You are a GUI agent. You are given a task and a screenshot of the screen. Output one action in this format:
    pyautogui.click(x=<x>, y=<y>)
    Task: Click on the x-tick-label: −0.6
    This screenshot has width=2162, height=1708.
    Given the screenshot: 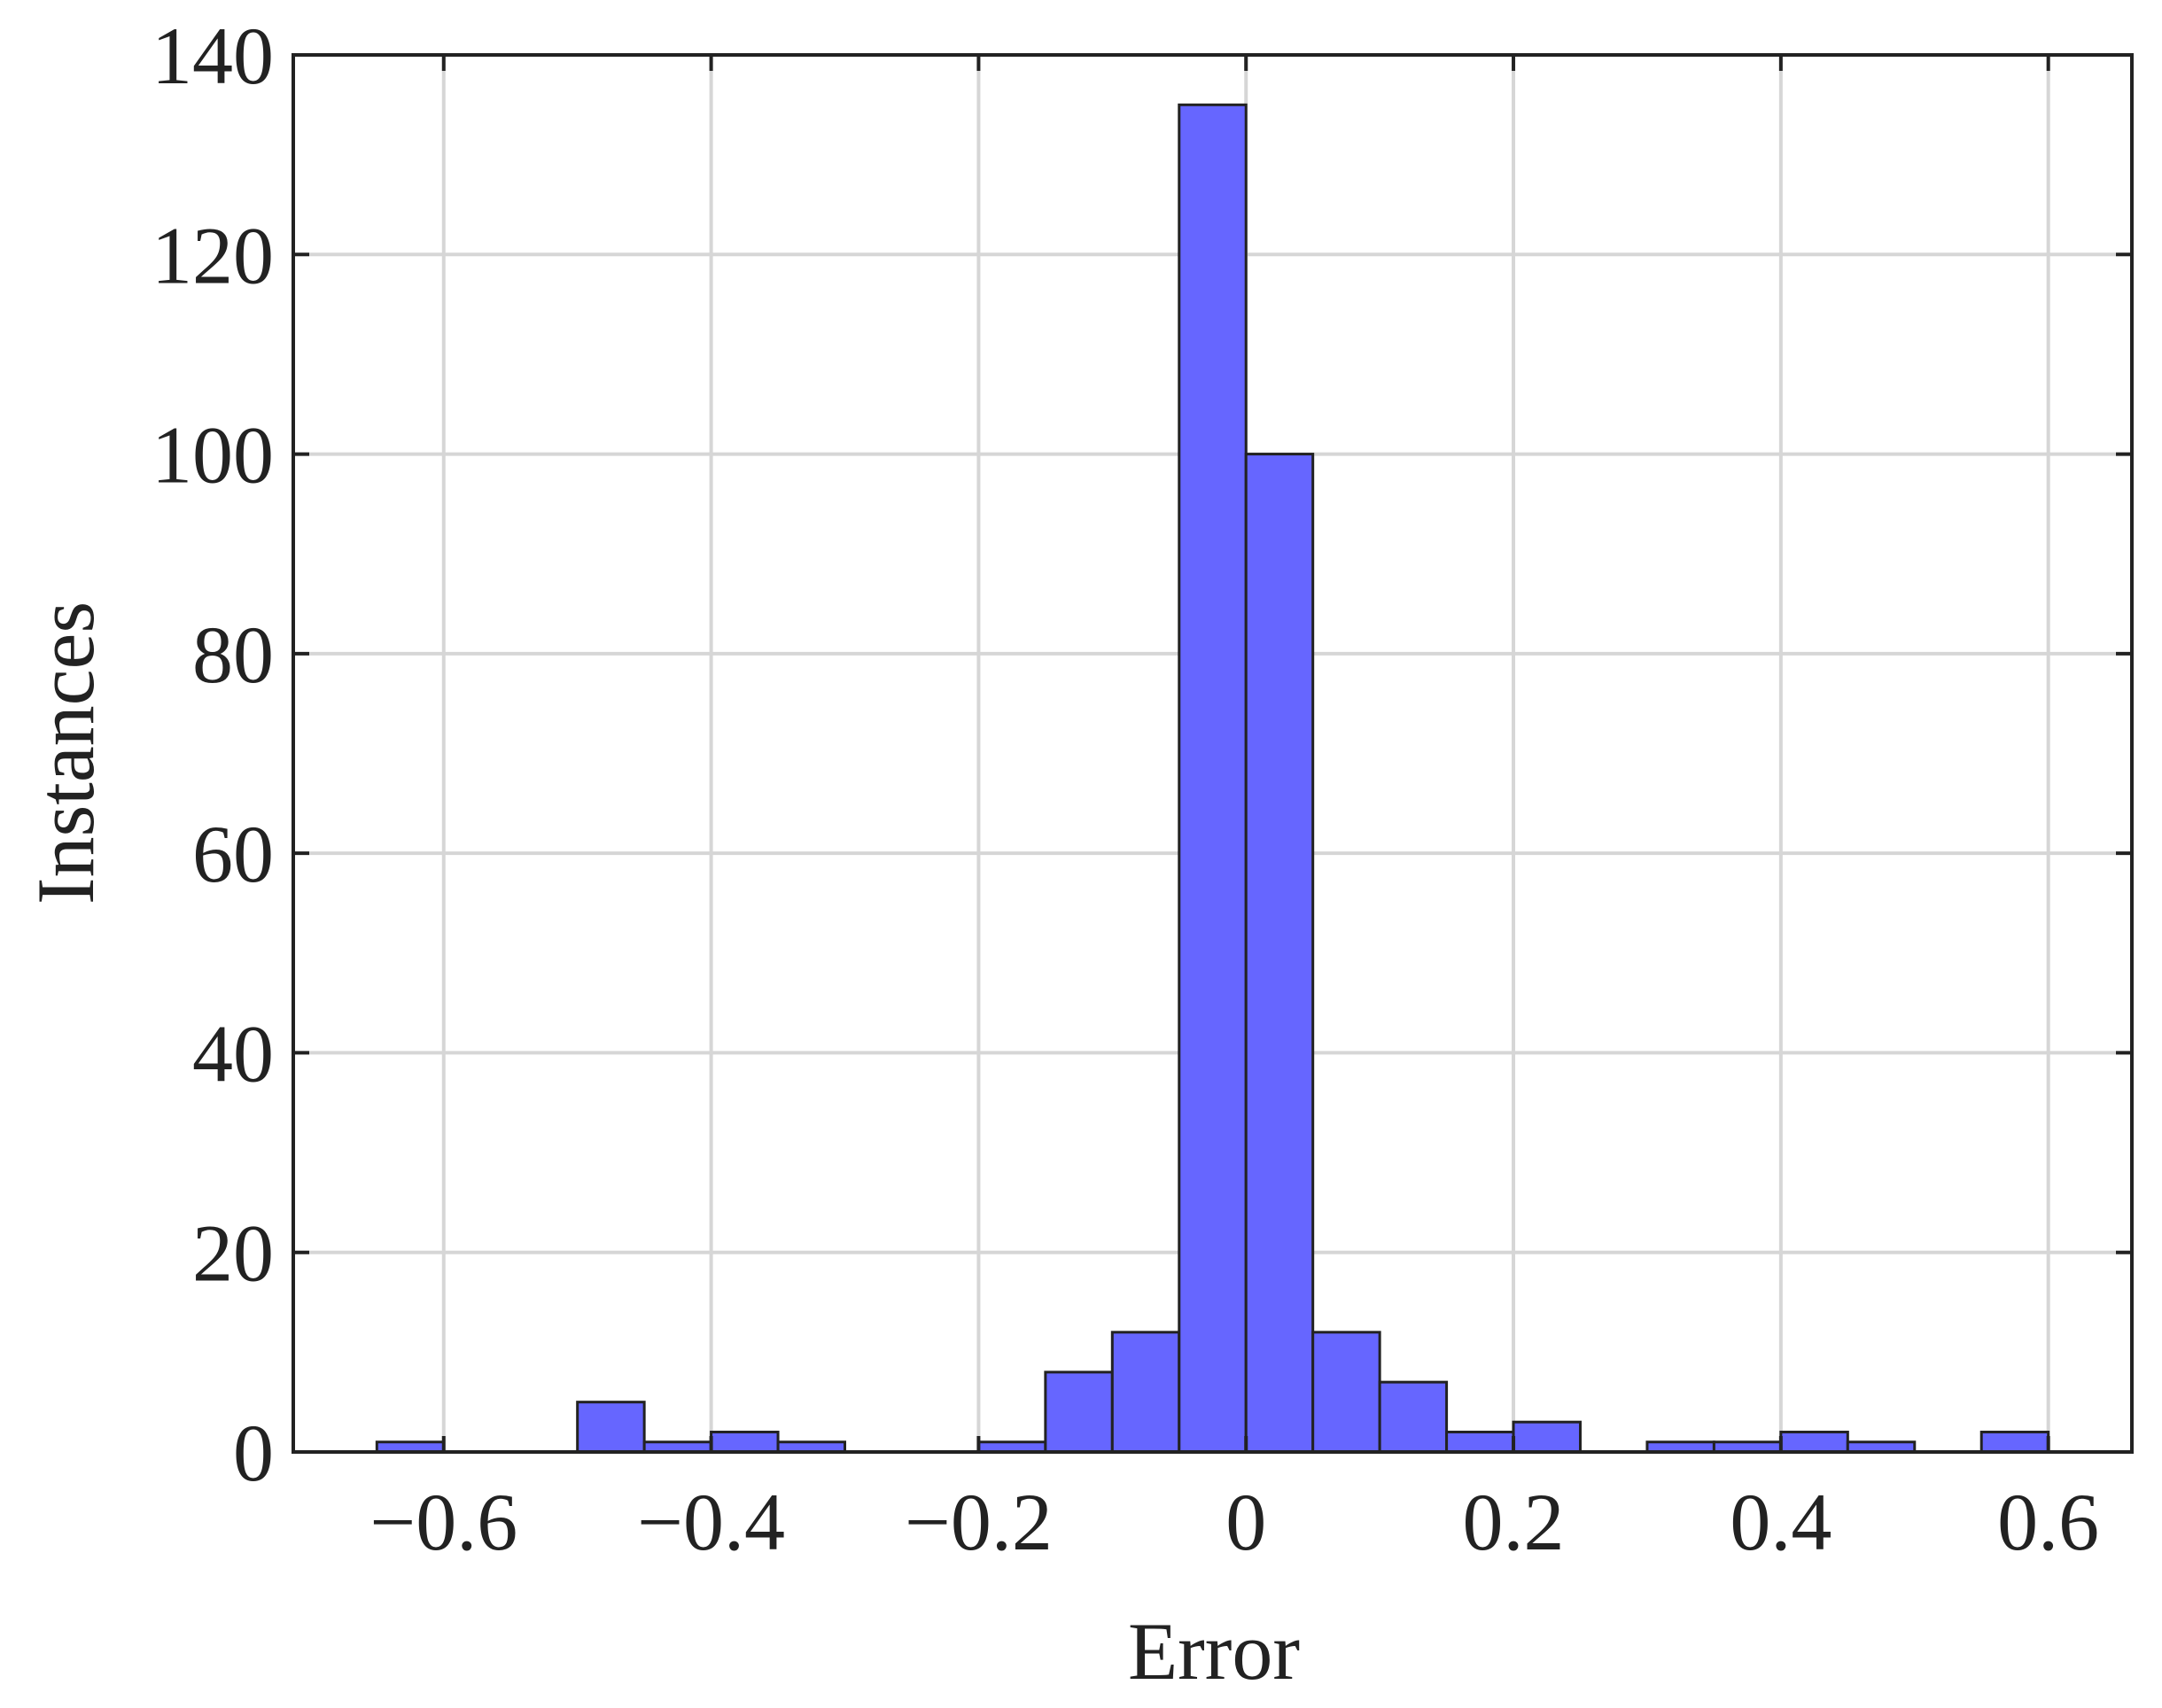 What is the action you would take?
    pyautogui.click(x=443, y=1522)
    